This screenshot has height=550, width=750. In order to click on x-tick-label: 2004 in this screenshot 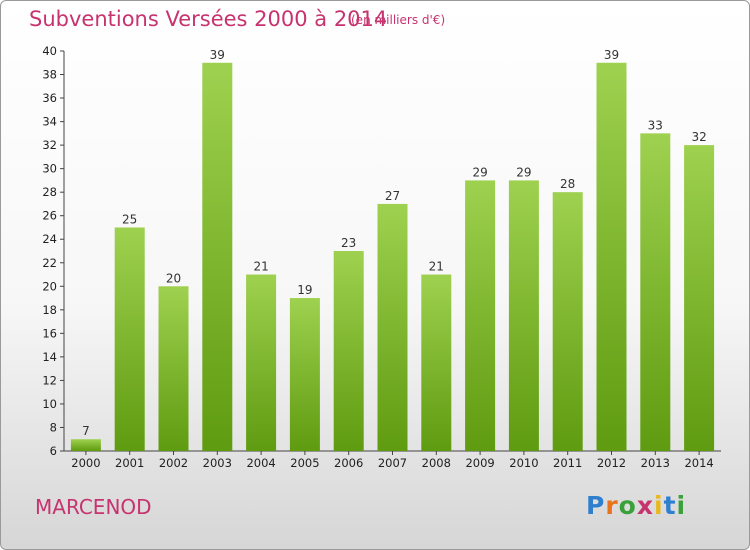, I will do `click(260, 463)`.